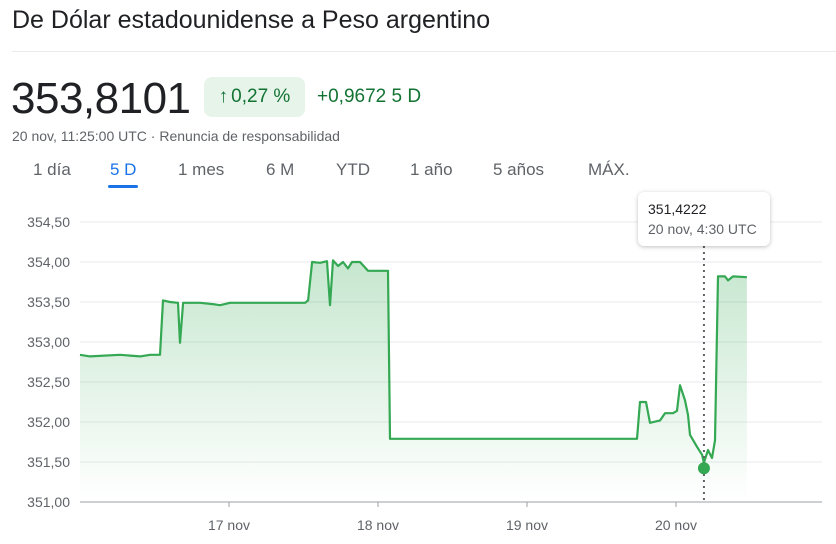 This screenshot has height=544, width=836. Describe the element at coordinates (48, 502) in the screenshot. I see `y-tick-label: 351,00` at that location.